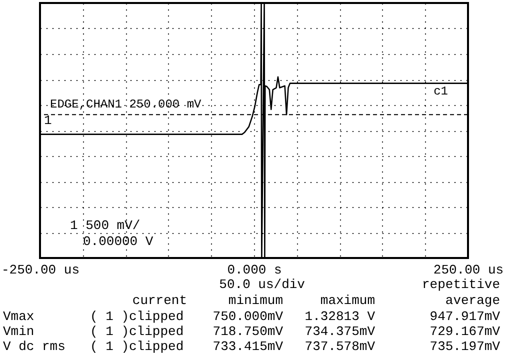 The image size is (508, 353). I want to click on text: 750.000mV, so click(248, 316).